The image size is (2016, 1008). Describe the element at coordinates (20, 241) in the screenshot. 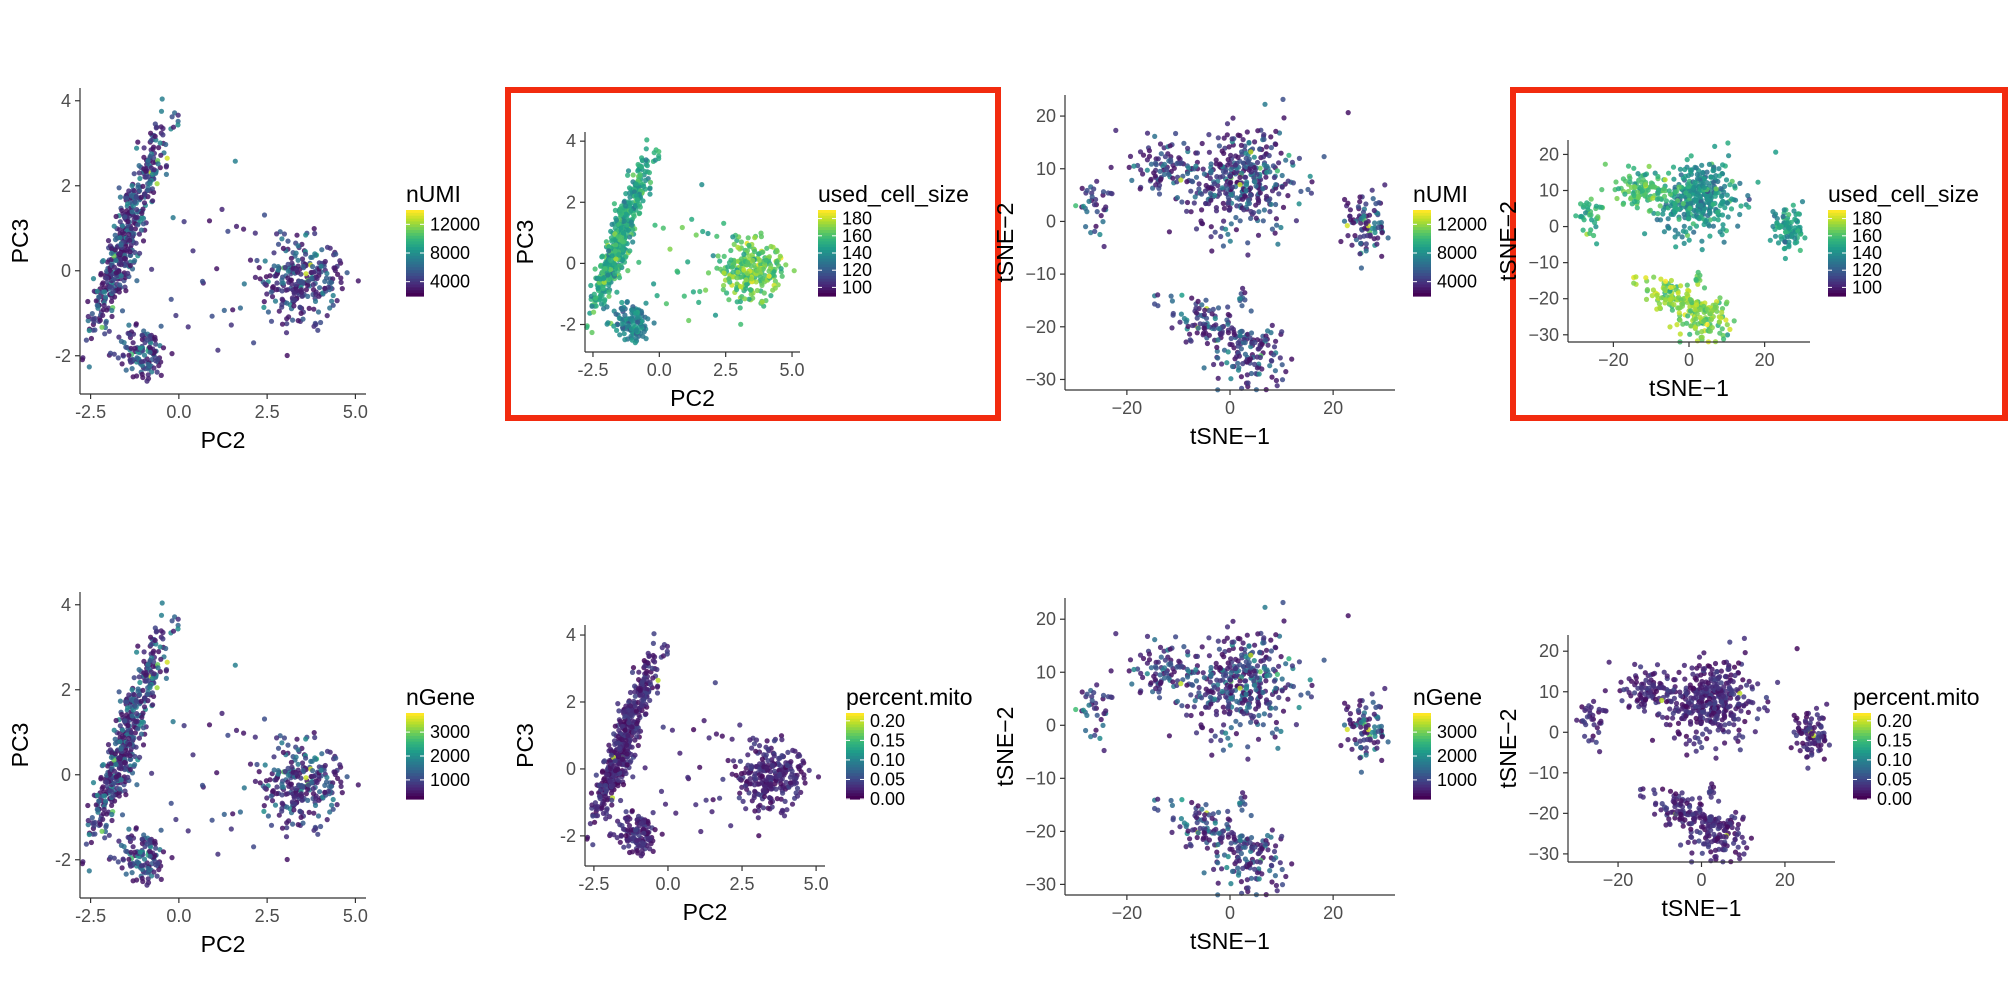

I see `y-axis-label: PC3` at that location.